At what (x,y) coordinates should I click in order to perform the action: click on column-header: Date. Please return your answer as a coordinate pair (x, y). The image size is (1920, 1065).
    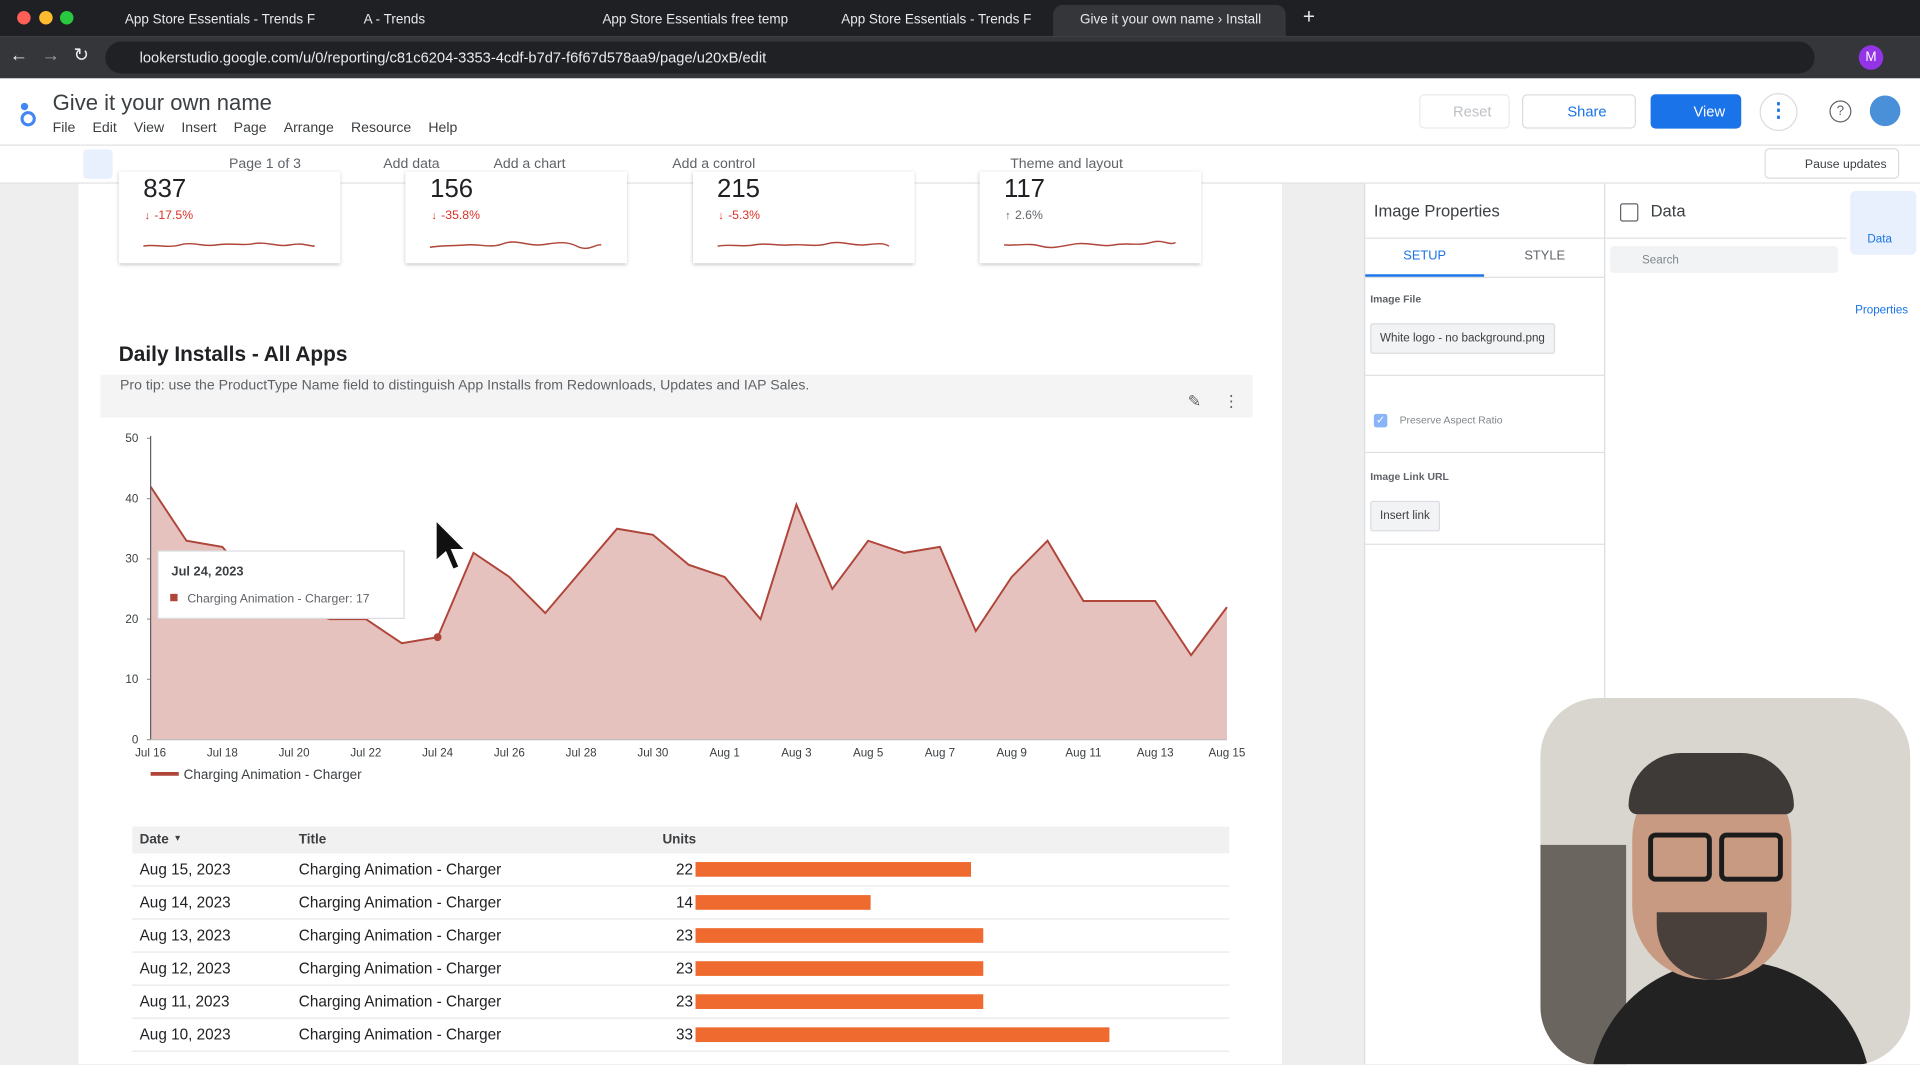
    Looking at the image, I should click on (154, 840).